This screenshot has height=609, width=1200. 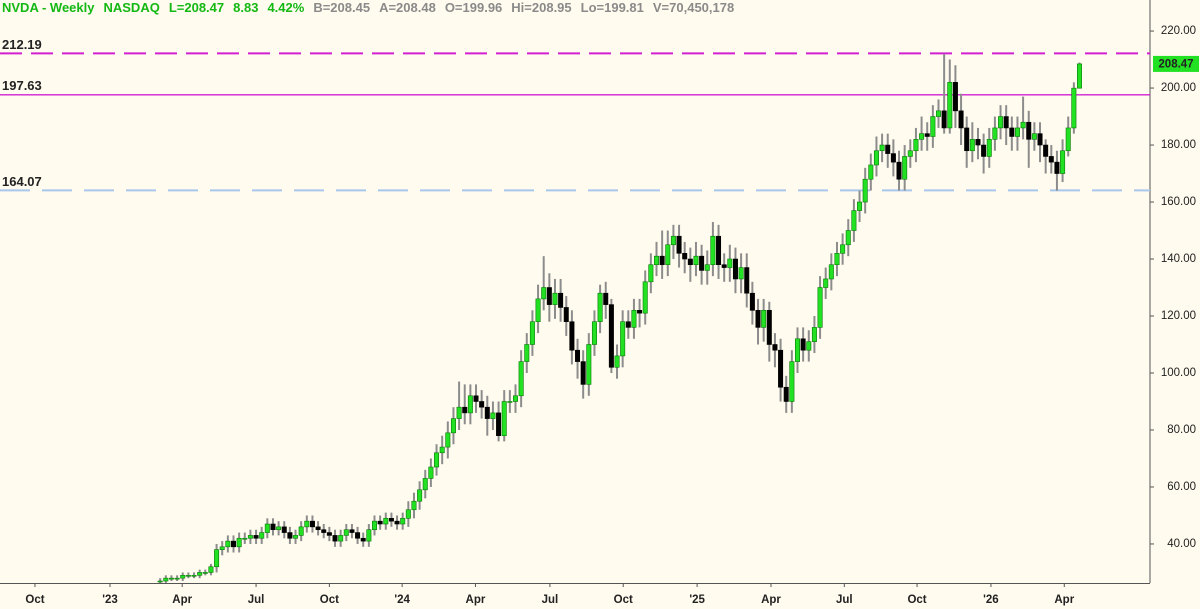 What do you see at coordinates (473, 7) in the screenshot?
I see `header-item: O=199.96` at bounding box center [473, 7].